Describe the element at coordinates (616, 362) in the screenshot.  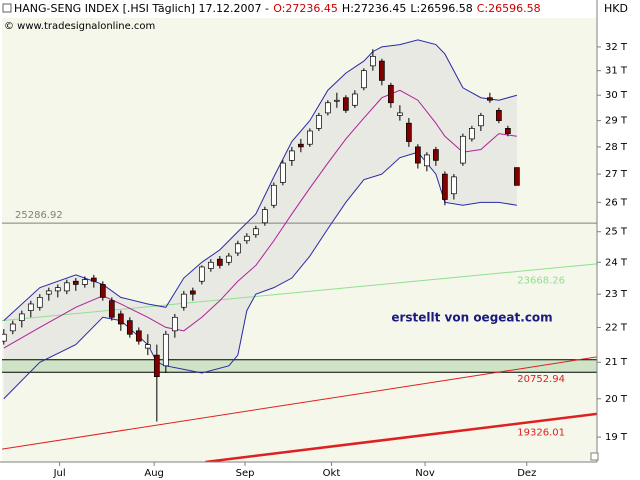
I see `y-tick-label: 21 T` at that location.